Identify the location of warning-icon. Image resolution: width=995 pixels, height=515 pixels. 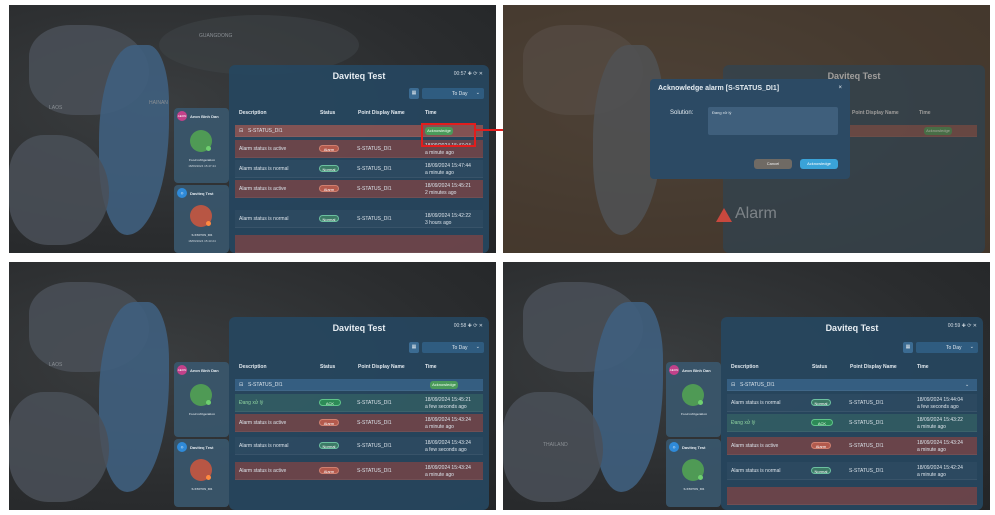
(724, 215).